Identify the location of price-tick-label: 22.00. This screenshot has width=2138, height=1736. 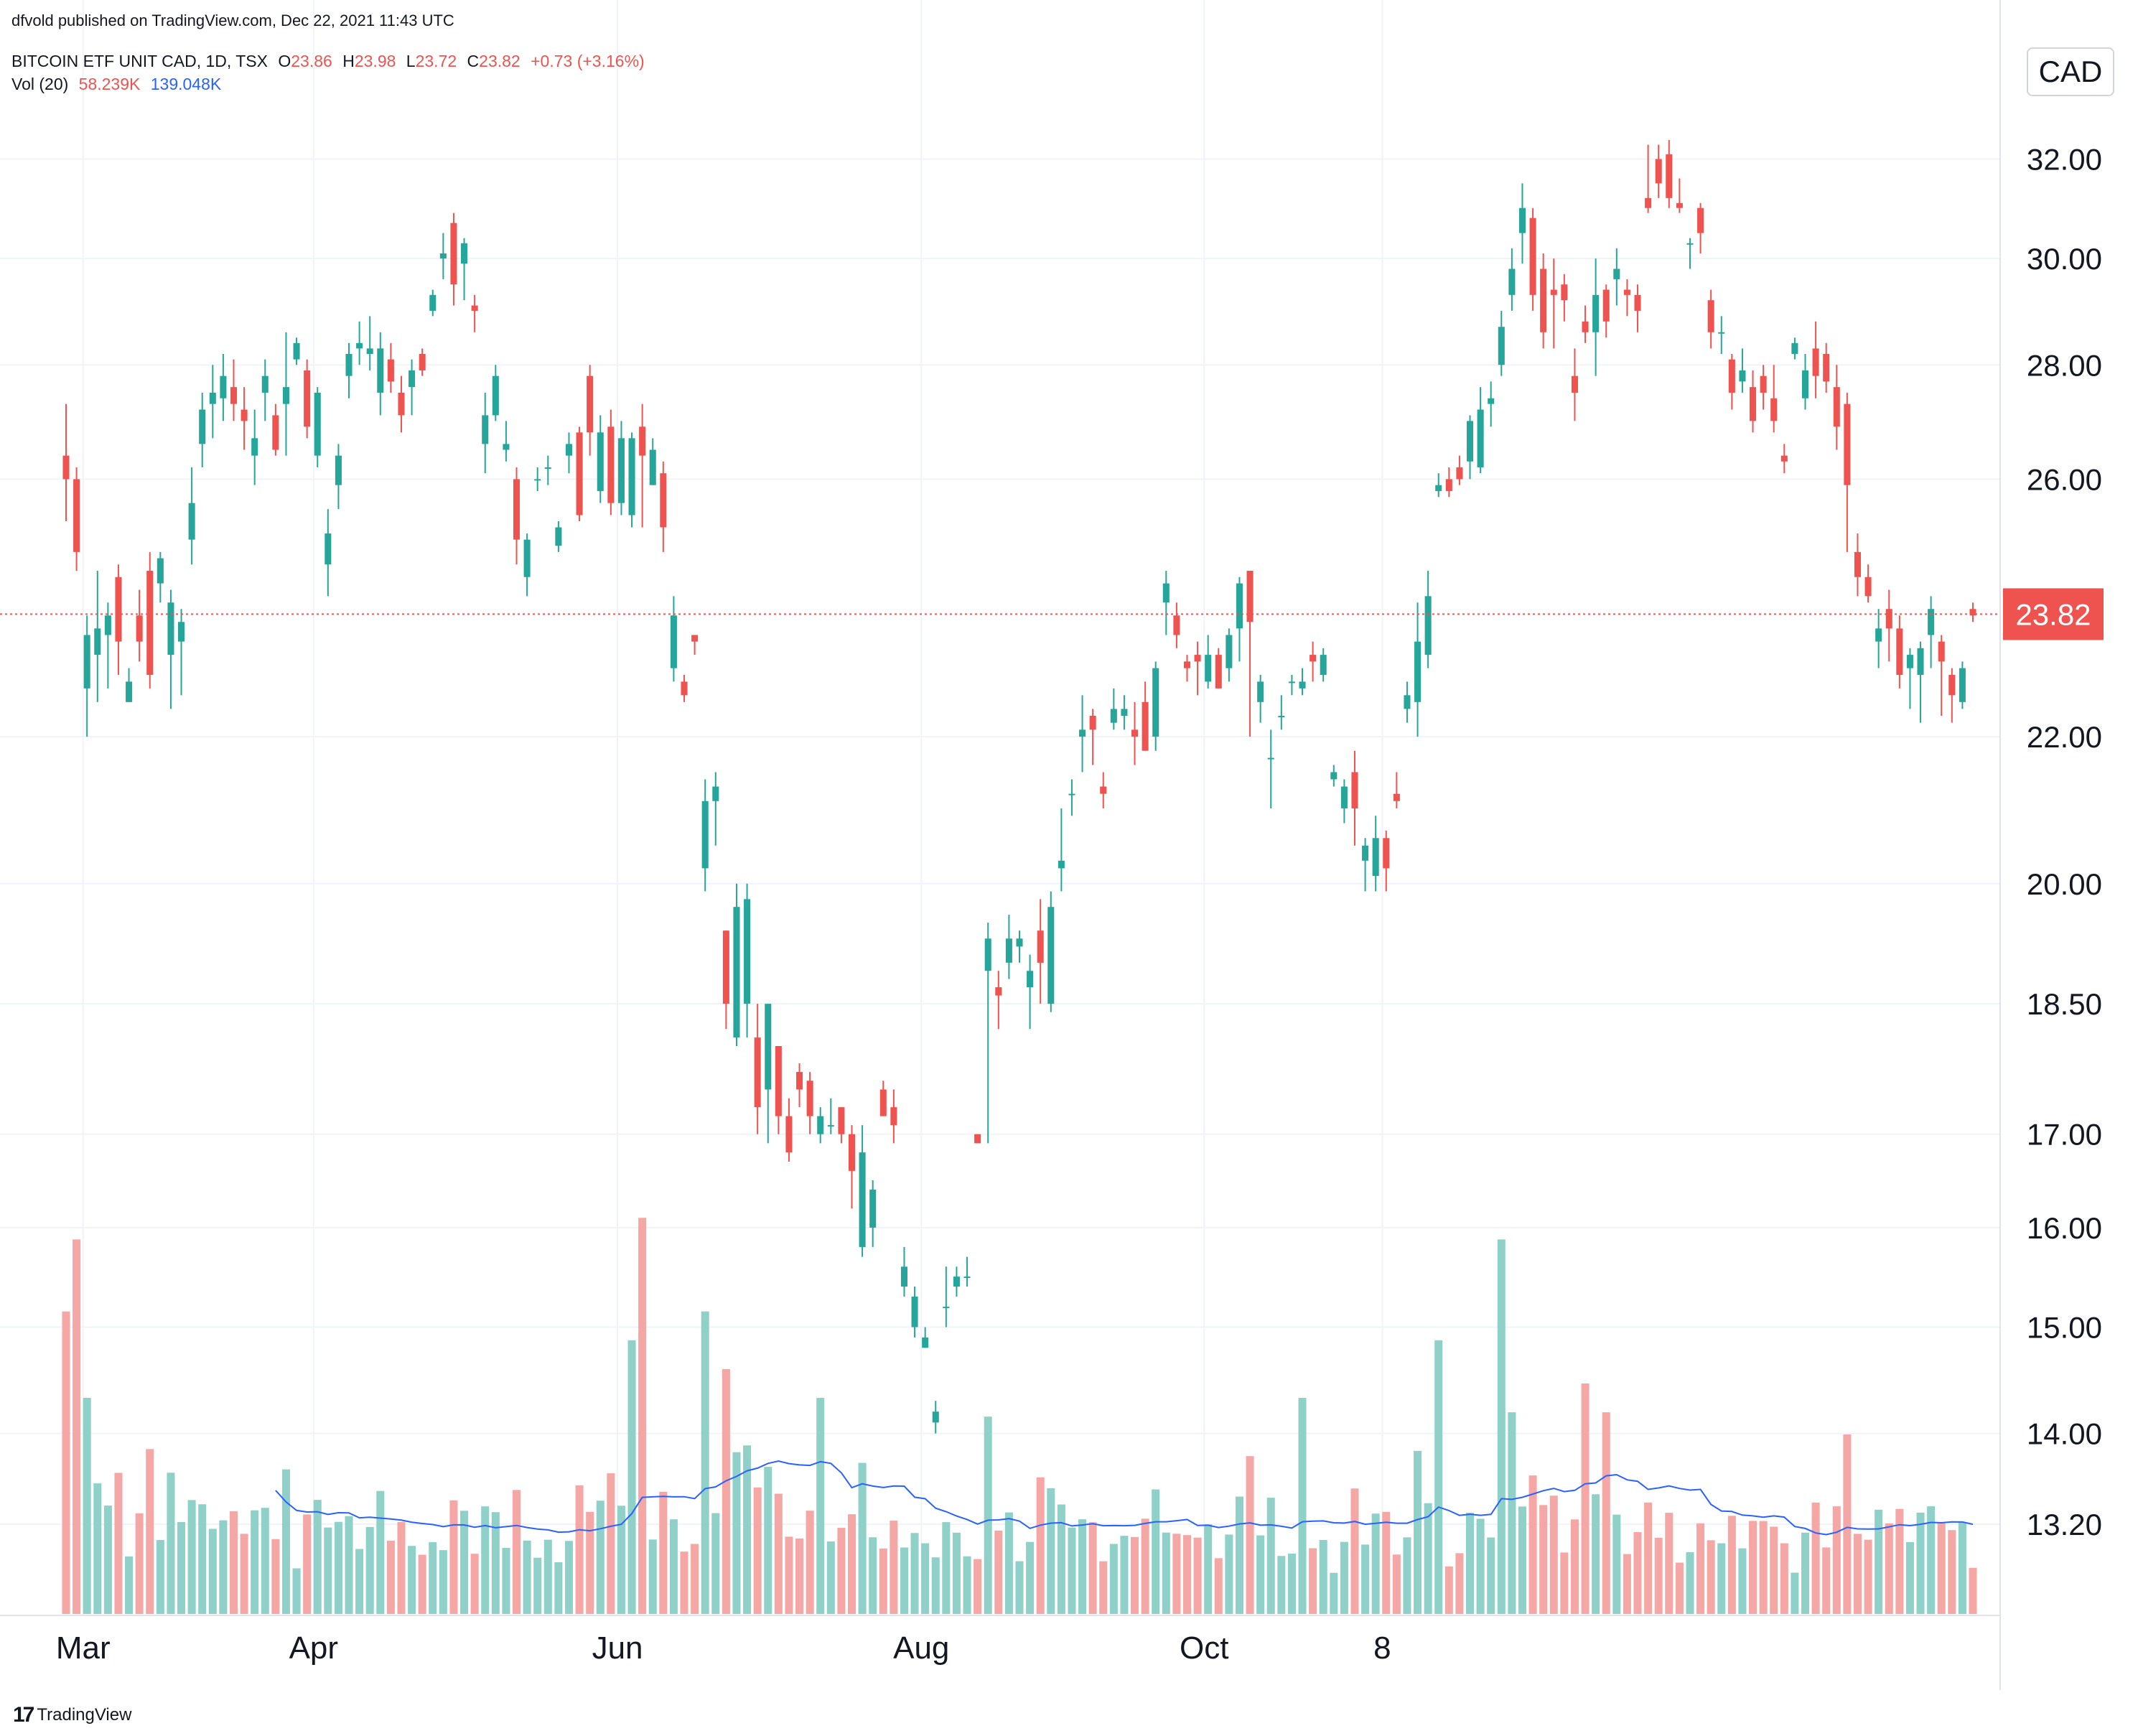
(2064, 737).